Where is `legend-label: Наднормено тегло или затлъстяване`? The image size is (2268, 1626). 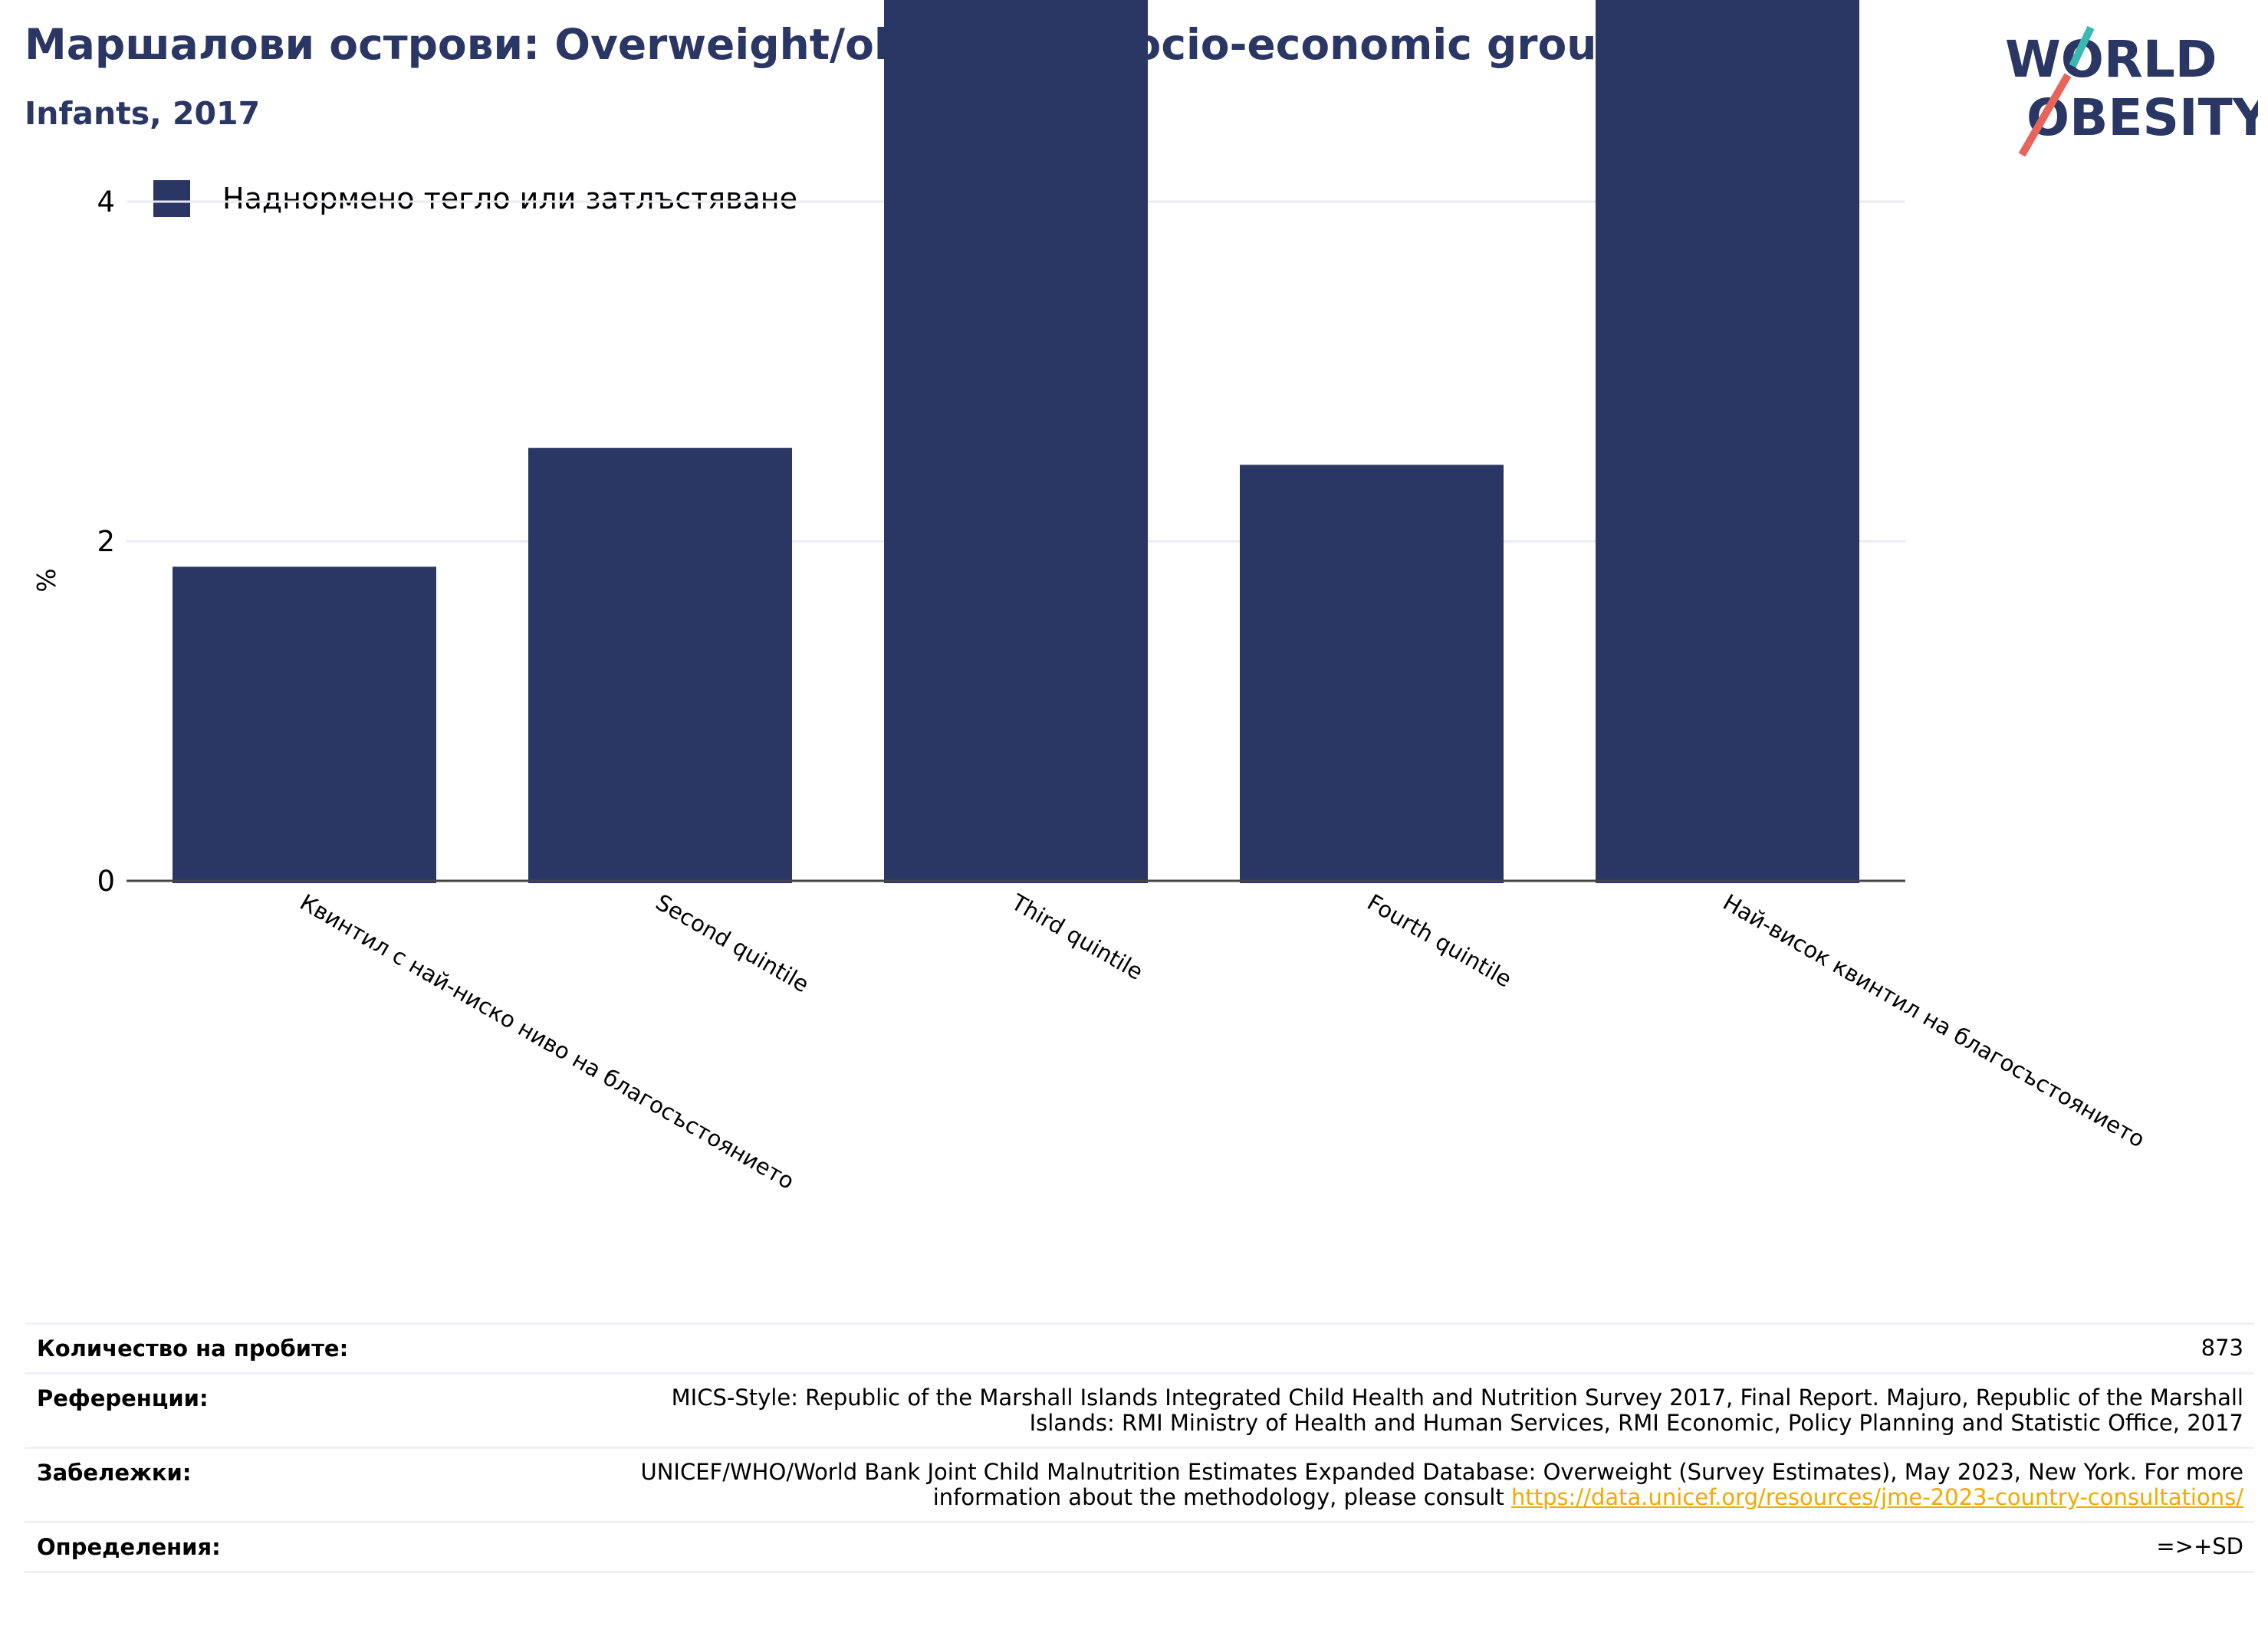 legend-label: Наднормено тегло или затлъстяване is located at coordinates (509, 198).